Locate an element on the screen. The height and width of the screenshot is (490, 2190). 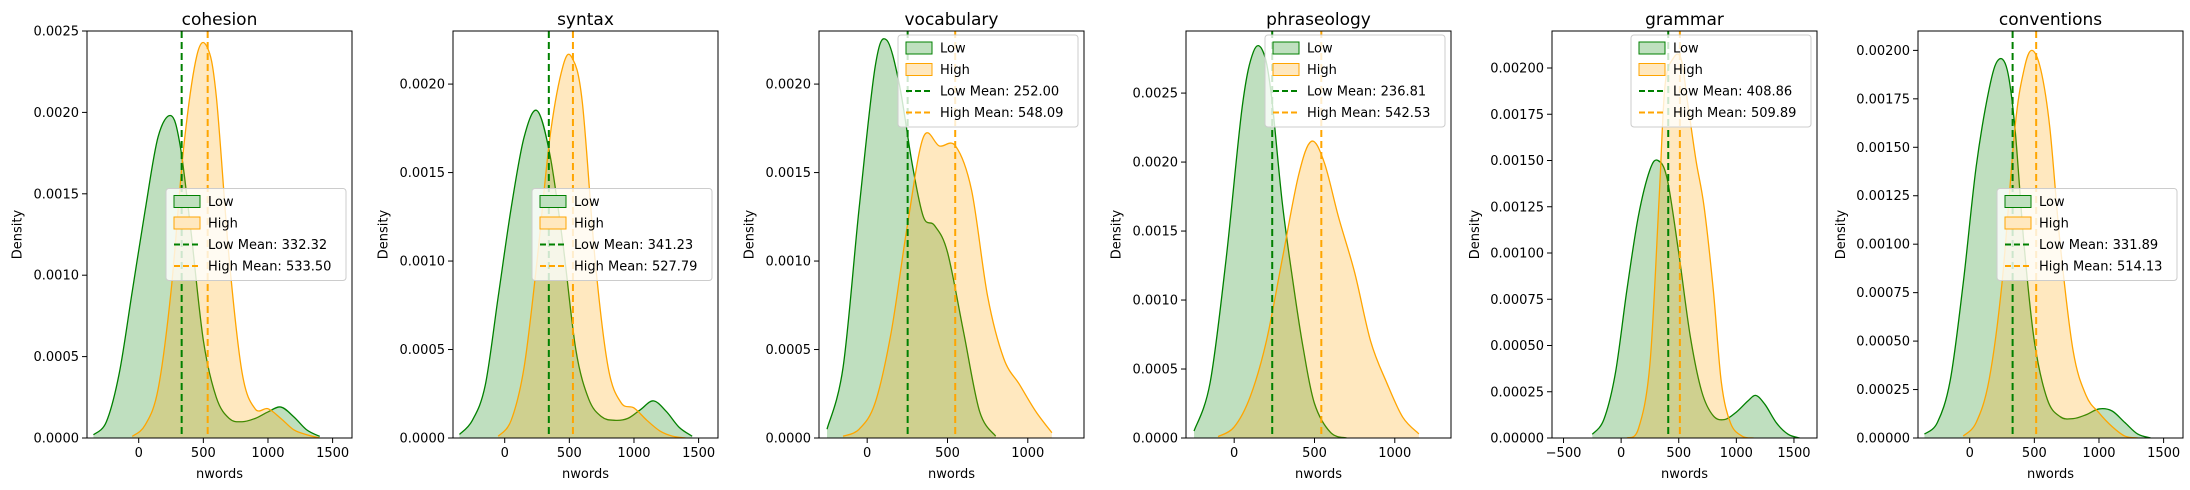
y-tick-label: 0.00200 is located at coordinates (1517, 69).